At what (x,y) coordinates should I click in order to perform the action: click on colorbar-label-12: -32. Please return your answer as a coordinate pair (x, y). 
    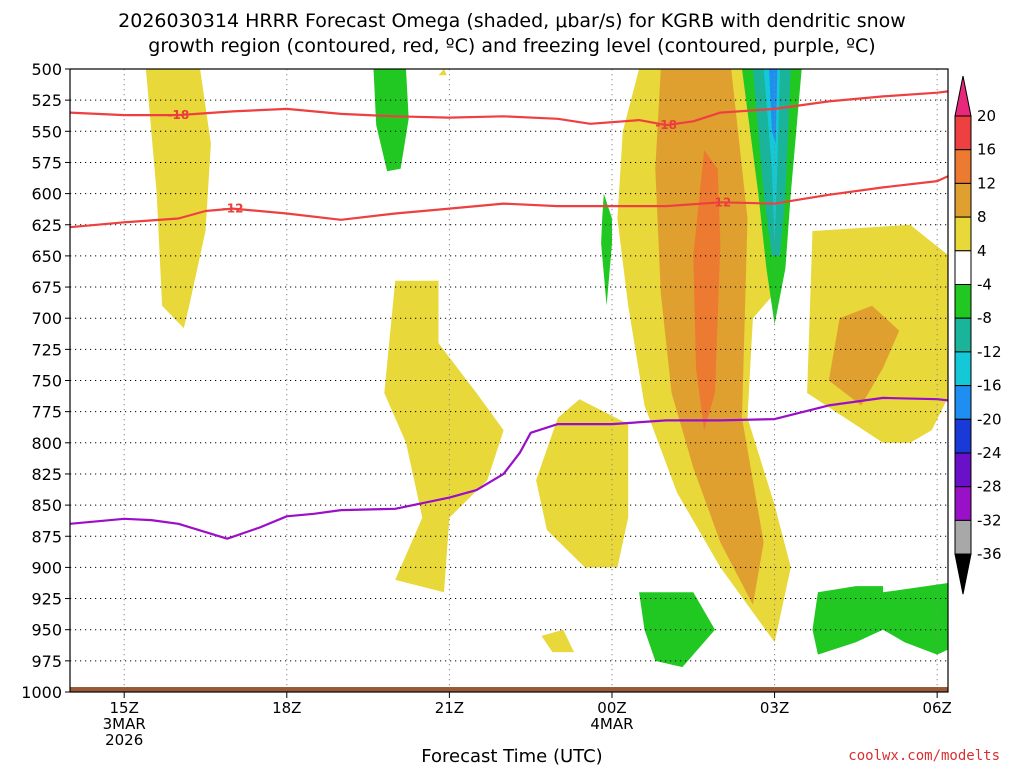
    Looking at the image, I should click on (989, 520).